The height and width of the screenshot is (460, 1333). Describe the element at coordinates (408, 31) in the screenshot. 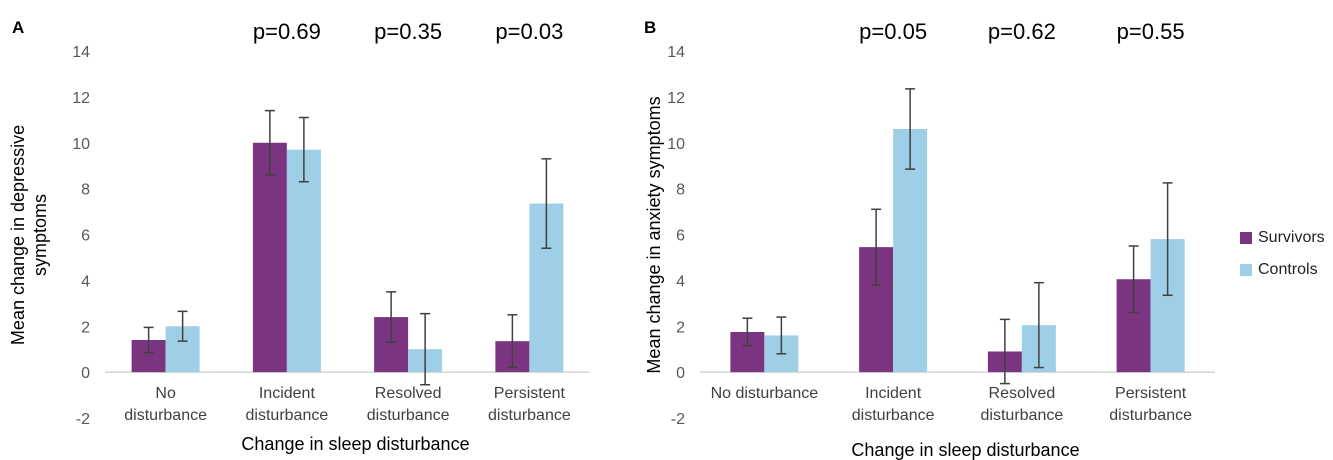

I see `p-value-label: p=0.35` at that location.